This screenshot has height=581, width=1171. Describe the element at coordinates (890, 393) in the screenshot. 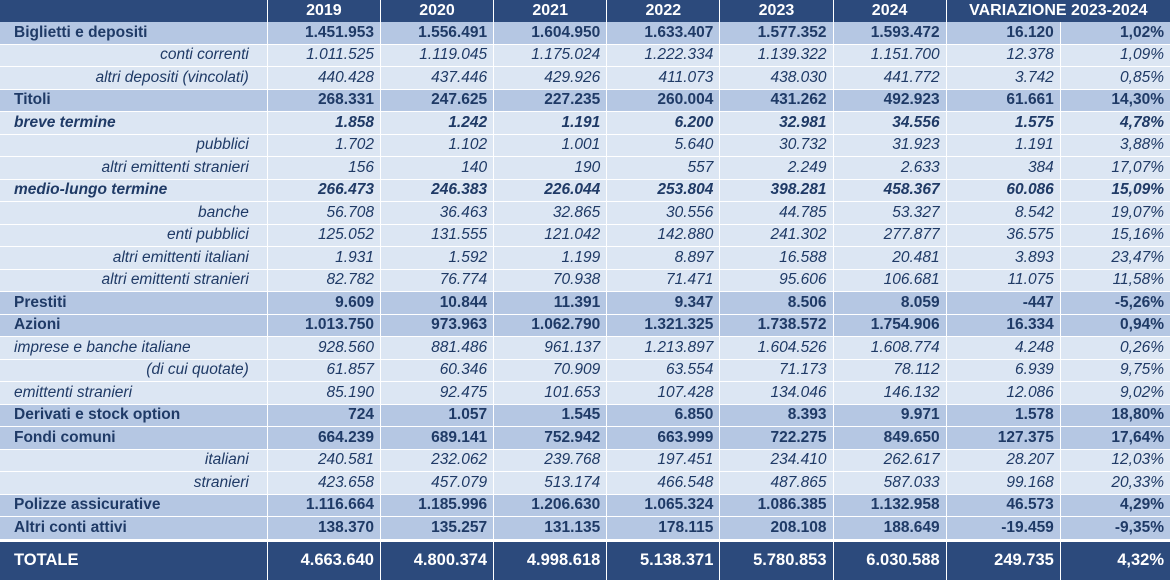

I see `value-cell: 146.132` at that location.